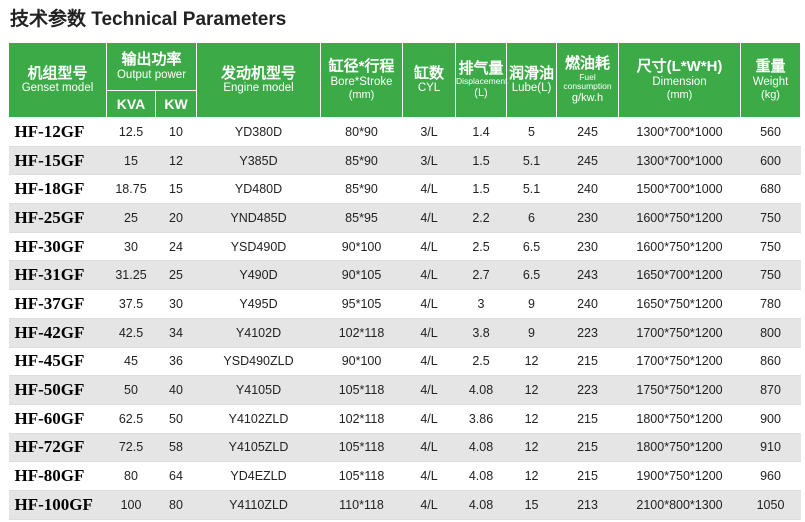 The image size is (805, 522). Describe the element at coordinates (531, 161) in the screenshot. I see `table-cell: 5.1` at that location.